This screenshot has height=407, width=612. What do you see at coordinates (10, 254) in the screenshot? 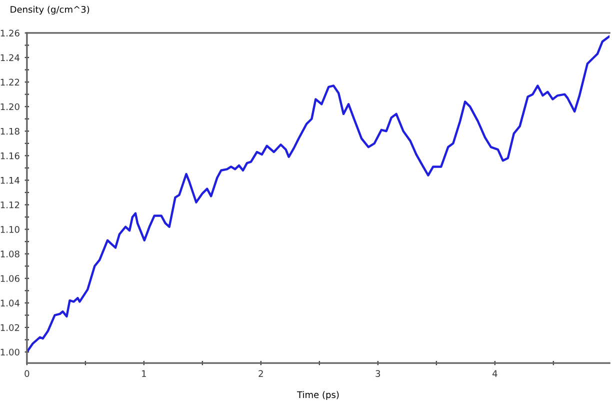
I see `y-tick-label: 1.08` at bounding box center [10, 254].